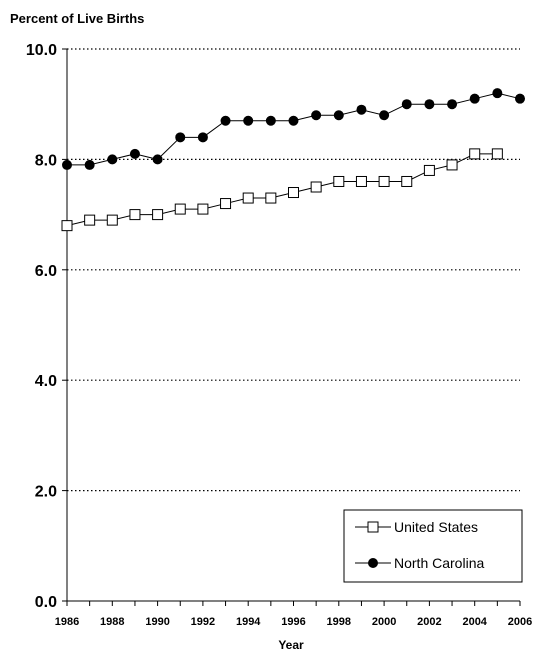  What do you see at coordinates (46, 492) in the screenshot?
I see `y-tick-label: 2.0` at bounding box center [46, 492].